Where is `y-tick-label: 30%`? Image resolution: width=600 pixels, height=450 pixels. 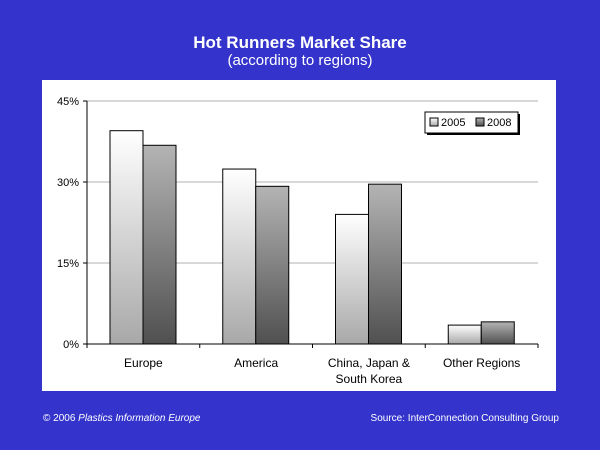 y-tick-label: 30% is located at coordinates (68, 183).